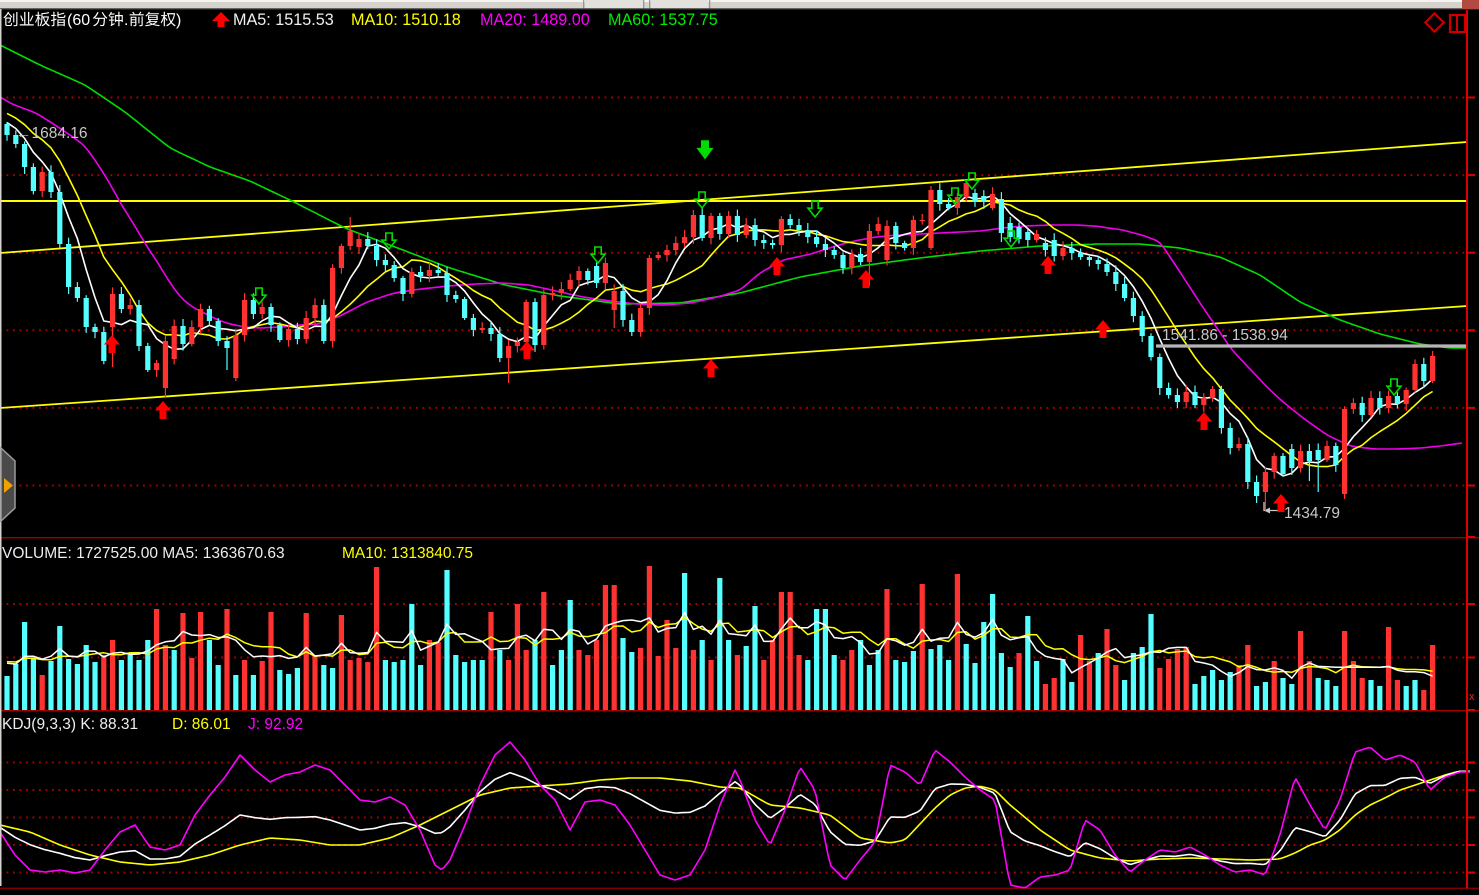 This screenshot has width=1479, height=895. Describe the element at coordinates (283, 20) in the screenshot. I see `svg-text: MA5: 1515.53` at that location.